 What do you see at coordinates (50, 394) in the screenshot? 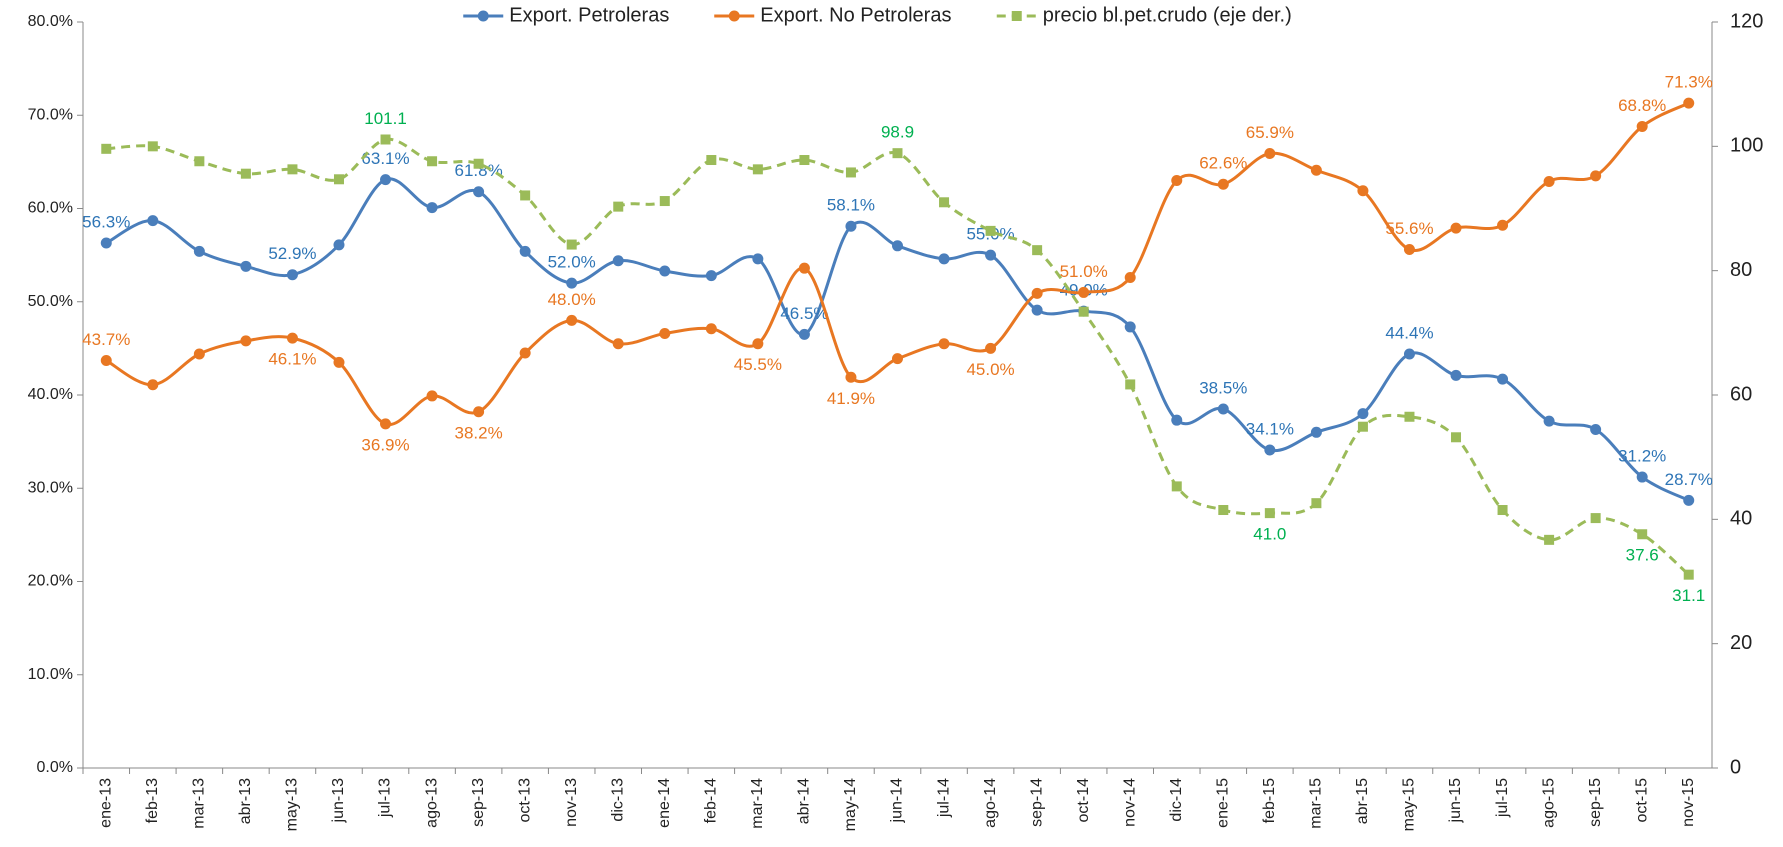
I see `y-tick-label: 40.0%` at bounding box center [50, 394].